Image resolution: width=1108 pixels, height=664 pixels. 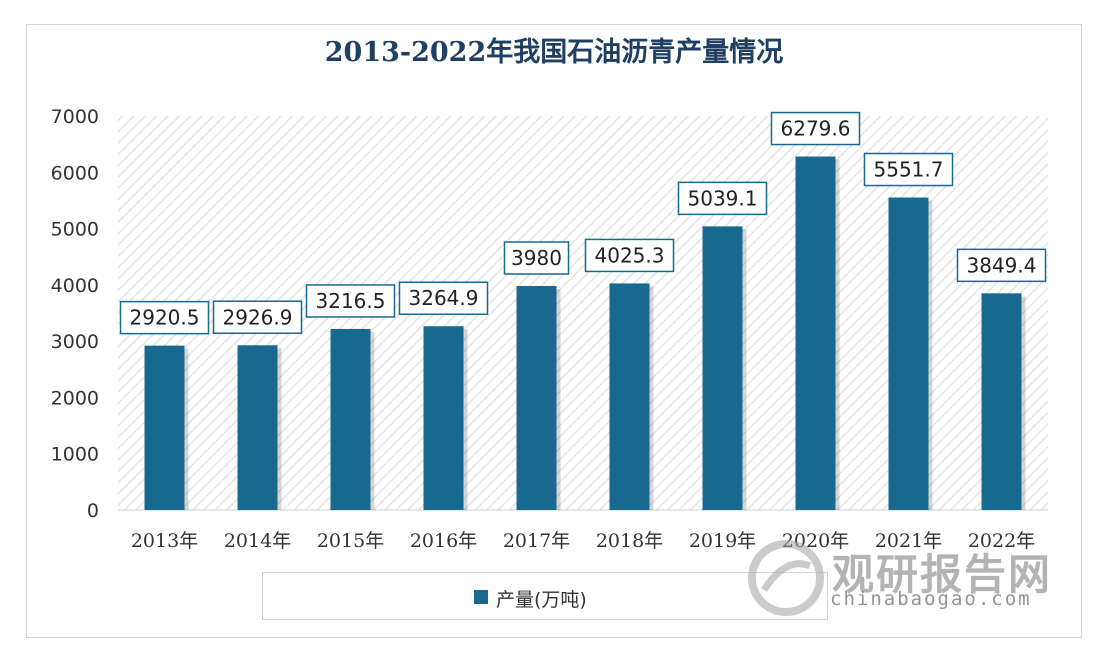 I want to click on x-tick-label: 2016年, so click(x=443, y=541).